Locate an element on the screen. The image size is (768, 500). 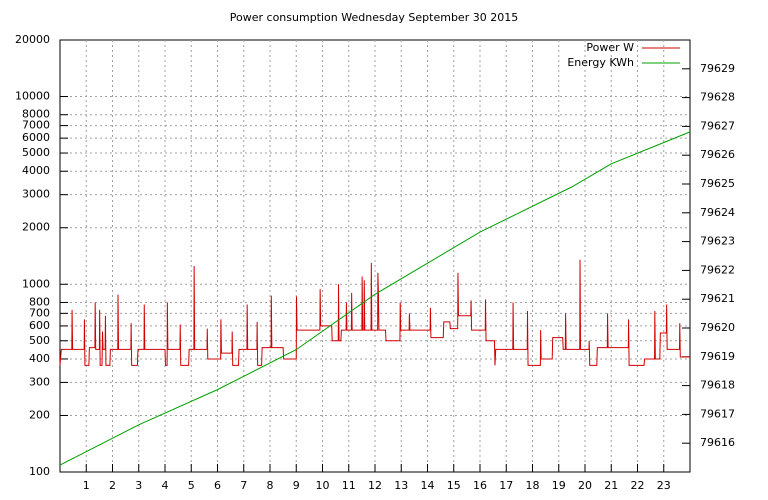
y2-tick-label: 79623 is located at coordinates (717, 241).